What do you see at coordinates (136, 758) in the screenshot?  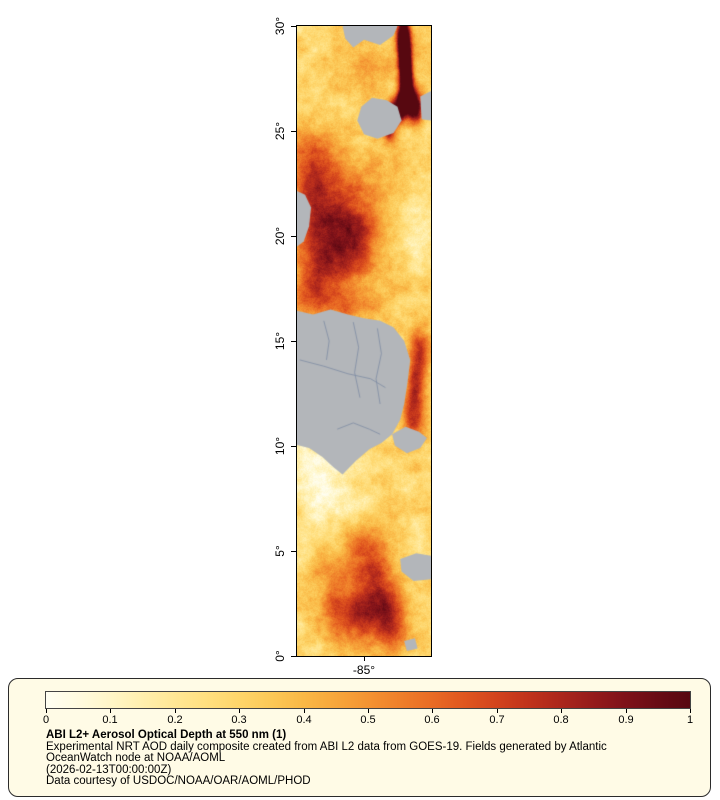 I see `caption-line: OceanWatch node at NOAA/AOML` at bounding box center [136, 758].